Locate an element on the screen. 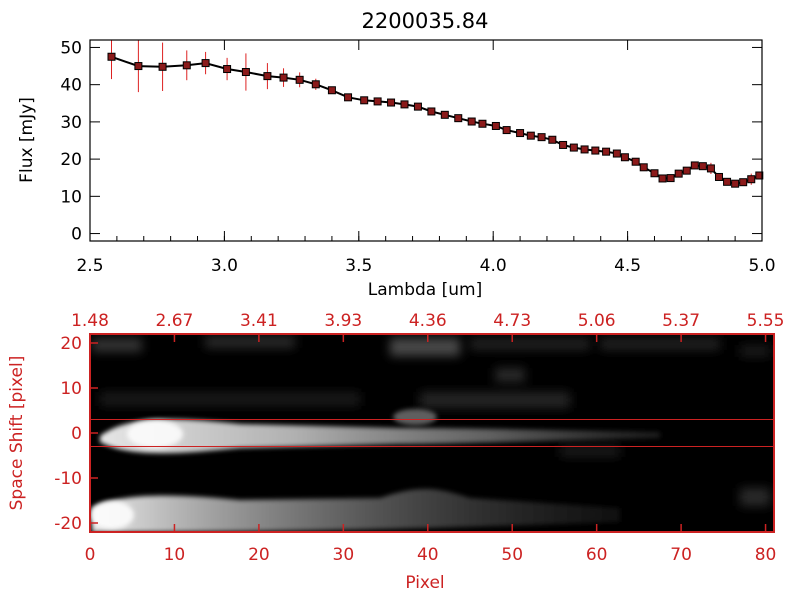  image-y-tick-label: 20 is located at coordinates (71, 344).